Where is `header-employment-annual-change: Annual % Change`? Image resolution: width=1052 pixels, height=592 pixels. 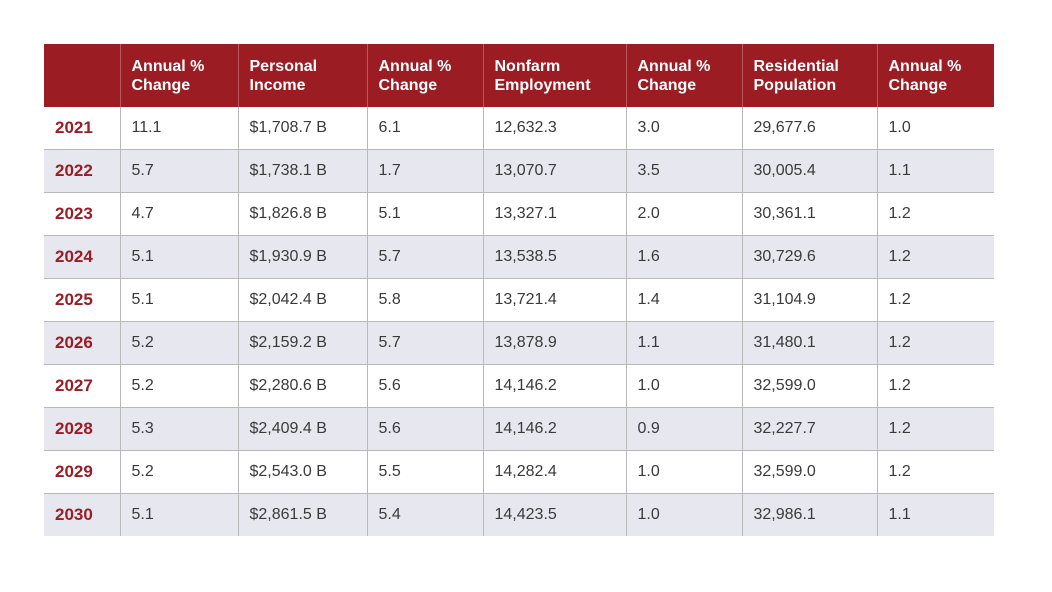
header-employment-annual-change: Annual % Change is located at coordinates (683, 75).